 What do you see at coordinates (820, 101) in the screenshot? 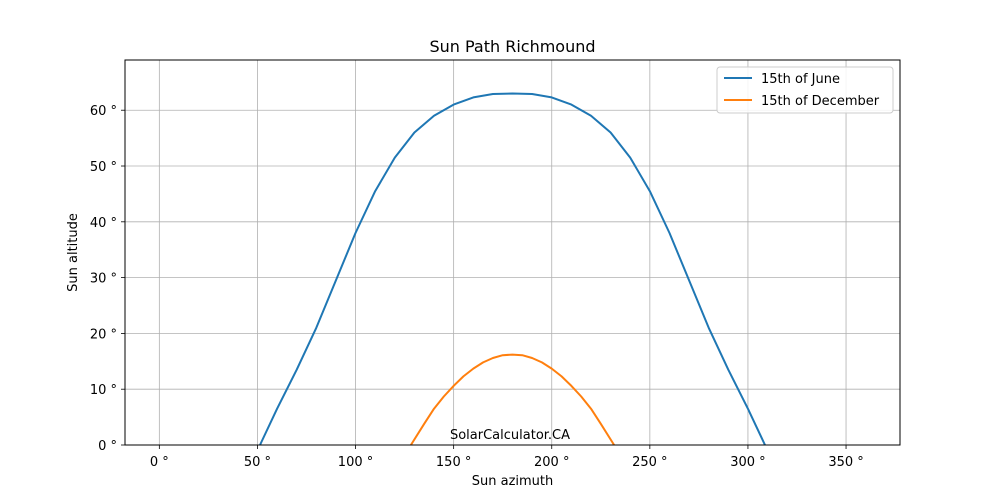
I see `legend-label-1: 15th of December` at bounding box center [820, 101].